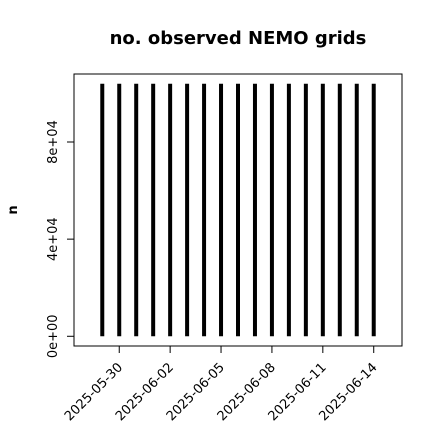  What do you see at coordinates (53, 142) in the screenshot?
I see `y-tick-label: 8e+04` at bounding box center [53, 142].